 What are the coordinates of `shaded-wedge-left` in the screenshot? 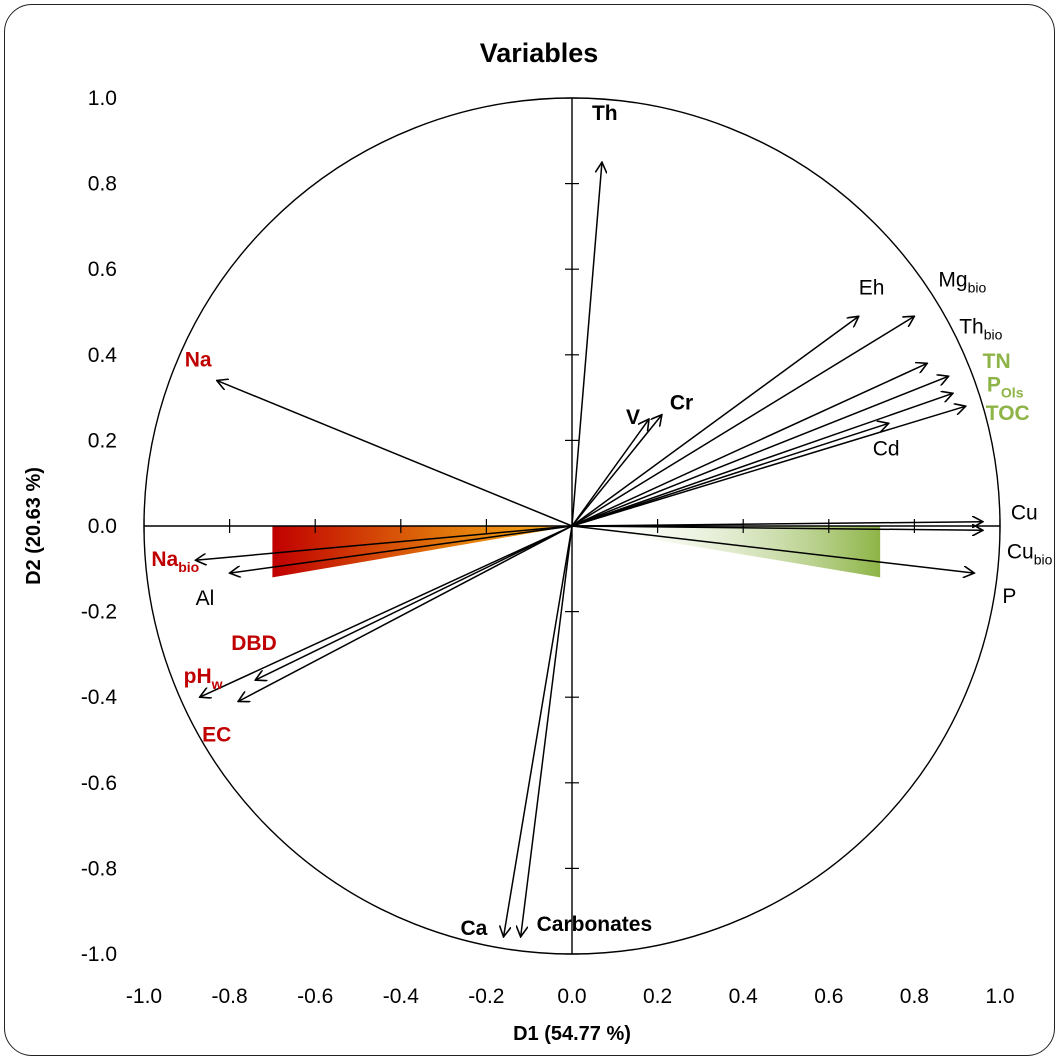 It's located at (422, 552).